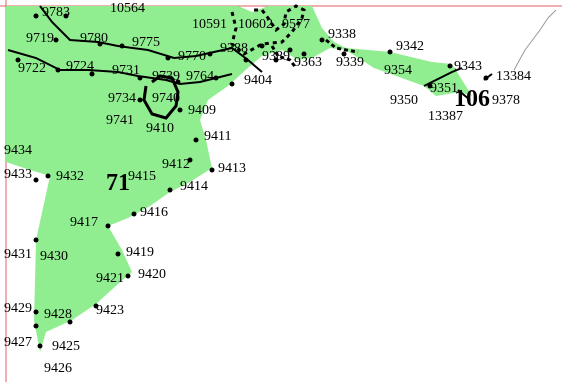 The image size is (562, 387). I want to click on boundary-loop, so click(161, 97).